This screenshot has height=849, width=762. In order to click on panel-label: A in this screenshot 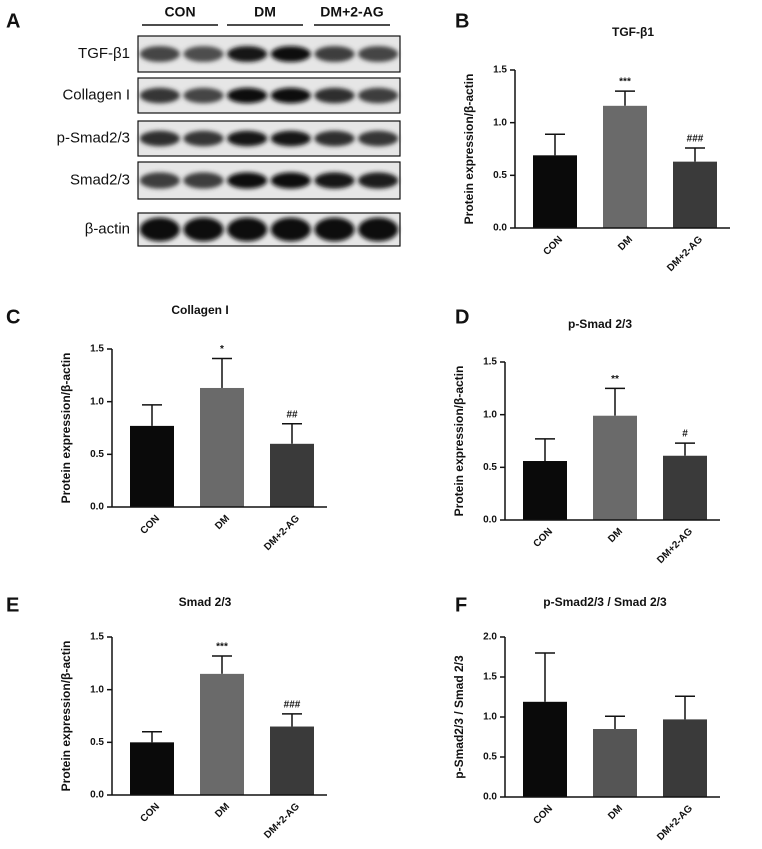, I will do `click(13, 21)`.